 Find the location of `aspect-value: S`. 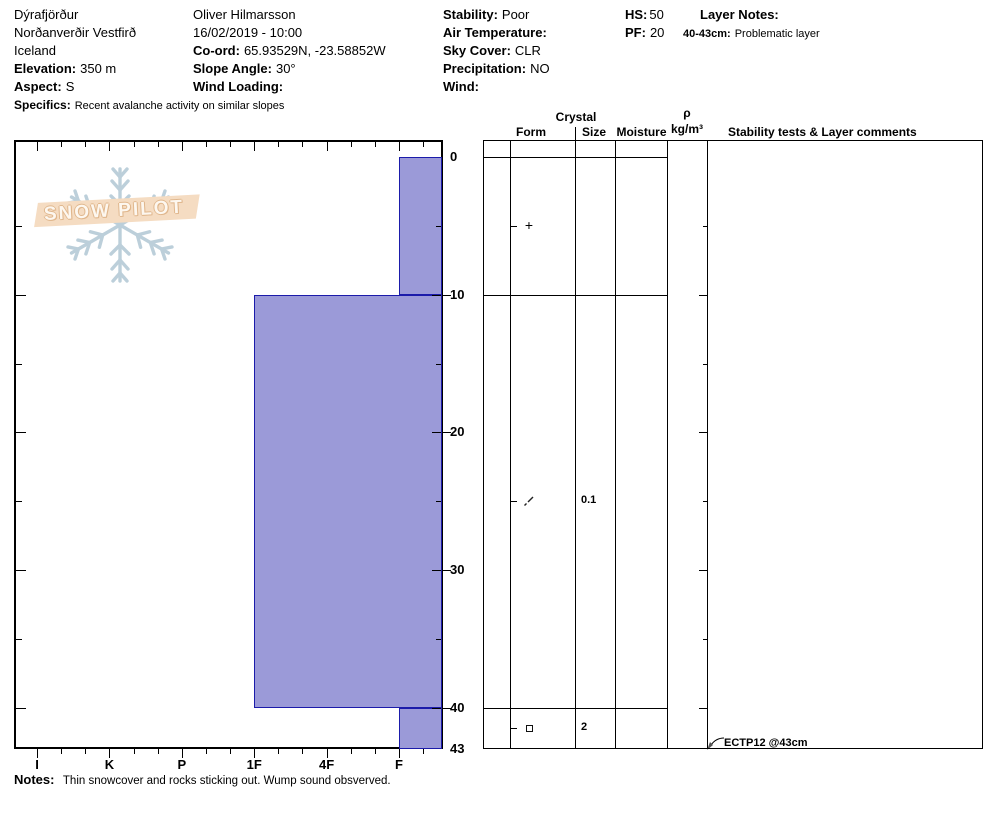

aspect-value: S is located at coordinates (70, 86).